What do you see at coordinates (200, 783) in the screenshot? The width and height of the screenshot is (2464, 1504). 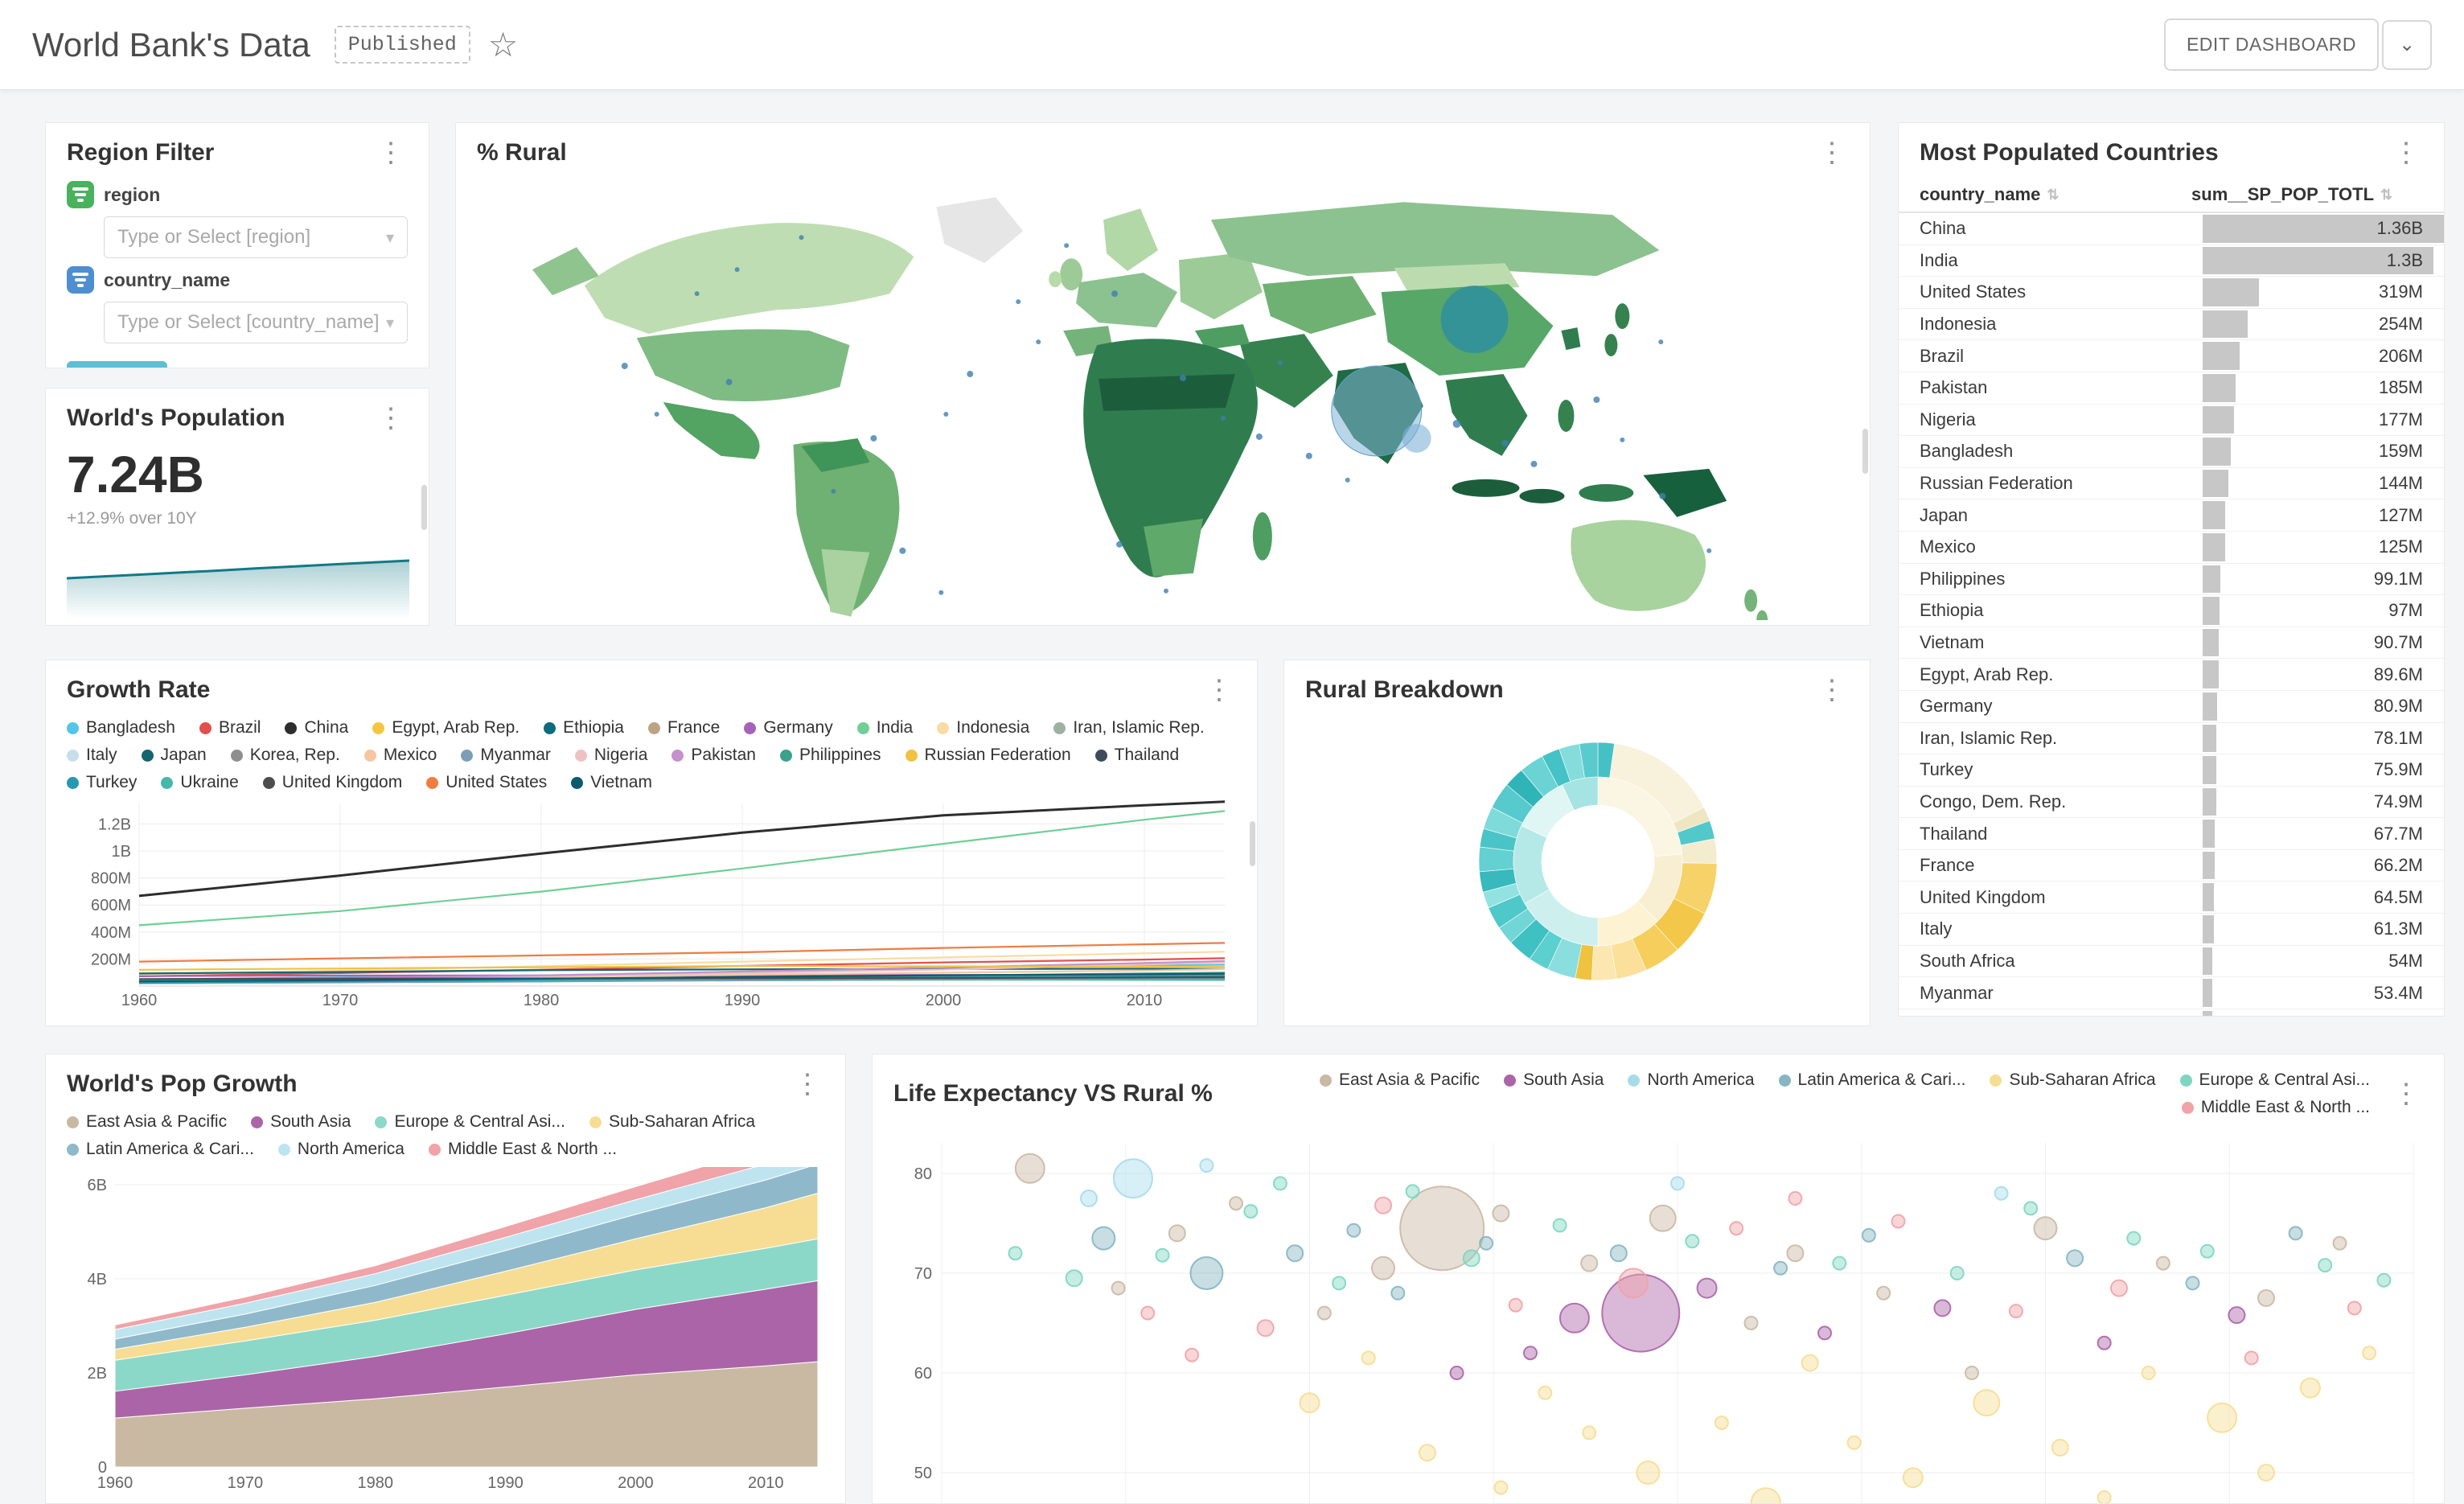 I see `legend-item: Ukraine` at bounding box center [200, 783].